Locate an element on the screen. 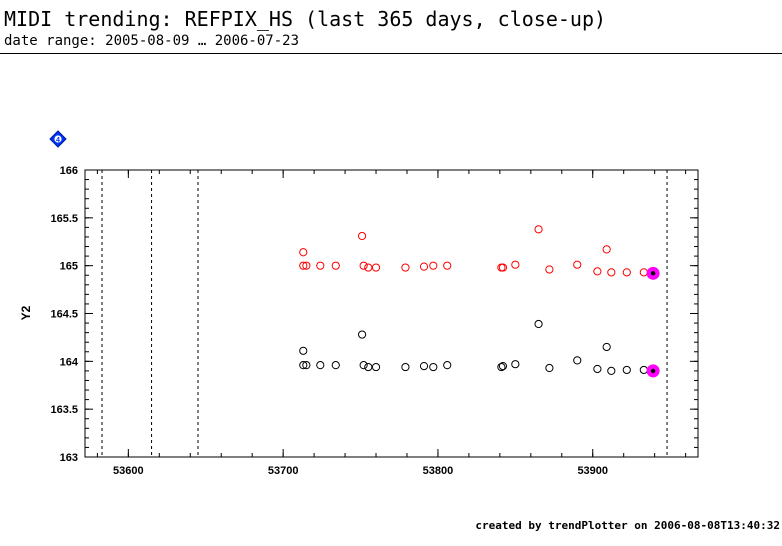 The height and width of the screenshot is (546, 782). x-tick-label: 53700 is located at coordinates (283, 471).